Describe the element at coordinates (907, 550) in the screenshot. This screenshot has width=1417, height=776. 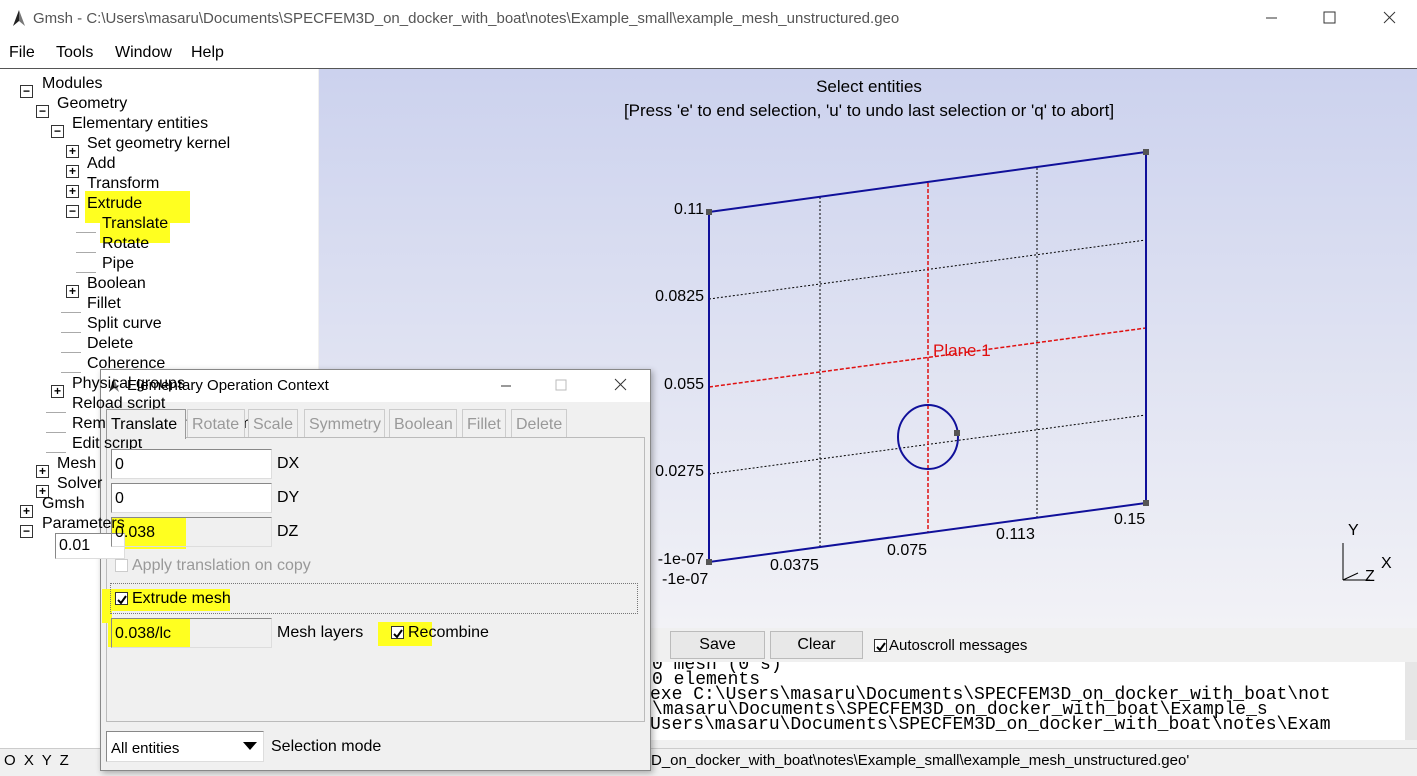
I see `x-axis-label: 0.075` at that location.